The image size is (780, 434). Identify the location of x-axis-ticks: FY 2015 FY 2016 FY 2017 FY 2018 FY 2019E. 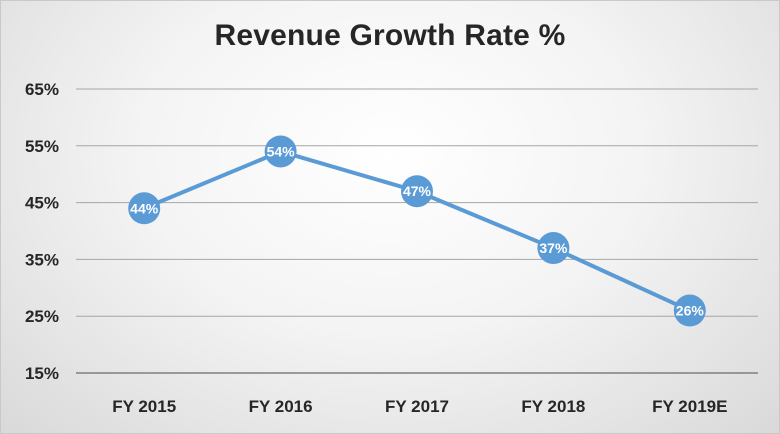
(419, 406).